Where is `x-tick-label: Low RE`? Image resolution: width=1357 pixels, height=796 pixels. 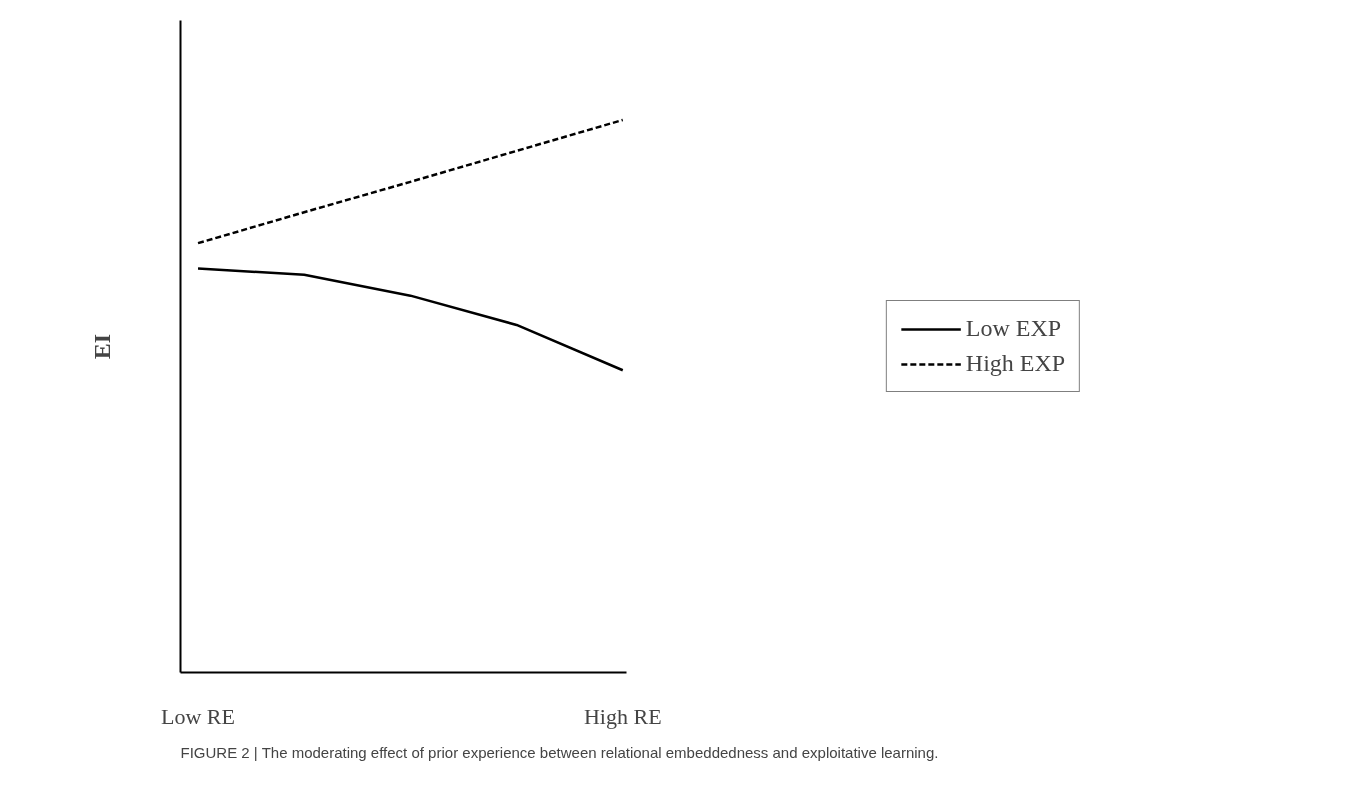
x-tick-label: Low RE is located at coordinates (198, 716).